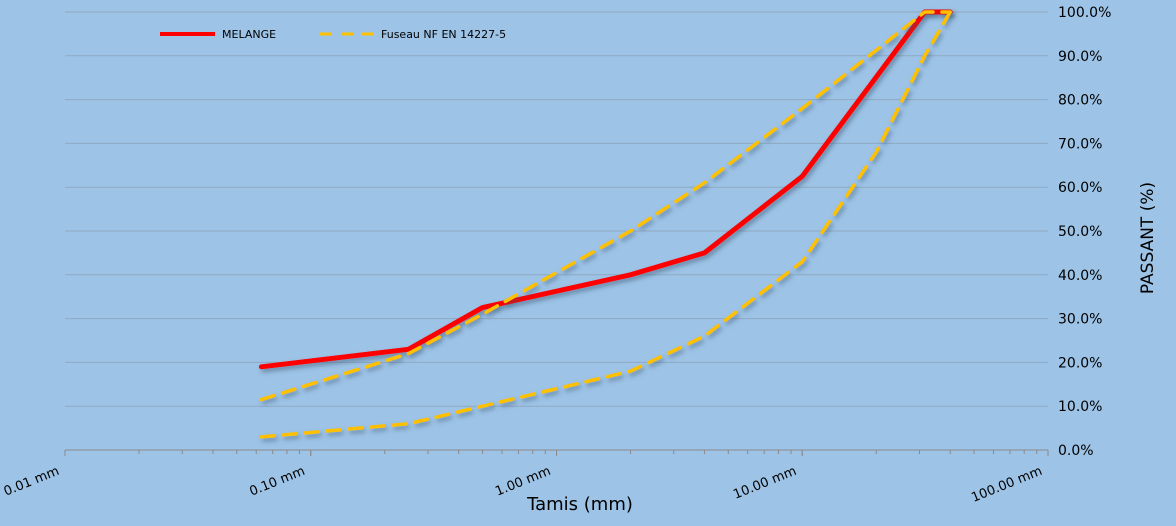  I want to click on y-tick-label: 20.0%, so click(1080, 363).